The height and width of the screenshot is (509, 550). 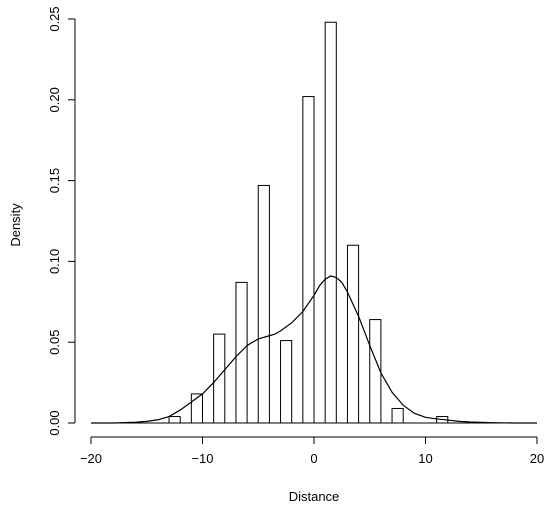 What do you see at coordinates (54, 261) in the screenshot?
I see `y-tick-label: 0.10` at bounding box center [54, 261].